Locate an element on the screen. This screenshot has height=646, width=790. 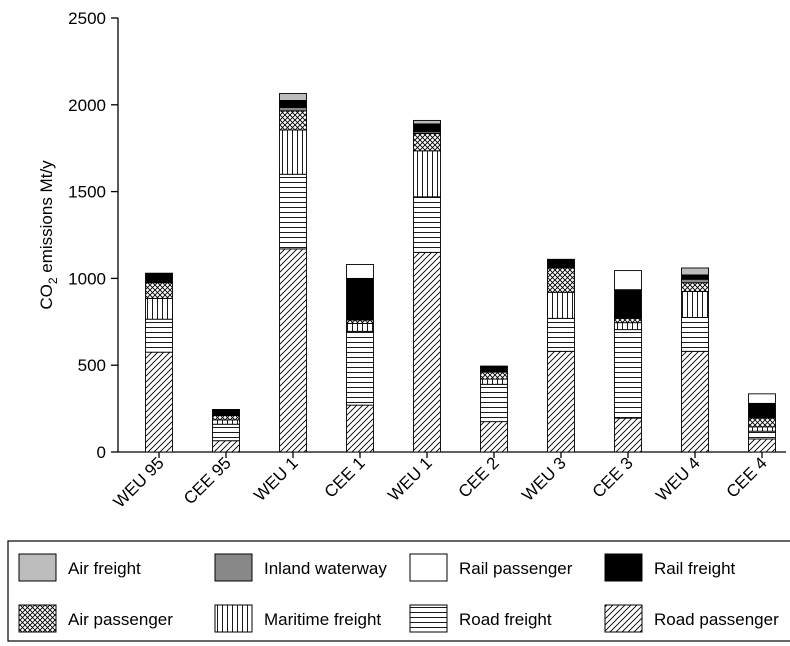
legend-label: Air freight is located at coordinates (104, 568).